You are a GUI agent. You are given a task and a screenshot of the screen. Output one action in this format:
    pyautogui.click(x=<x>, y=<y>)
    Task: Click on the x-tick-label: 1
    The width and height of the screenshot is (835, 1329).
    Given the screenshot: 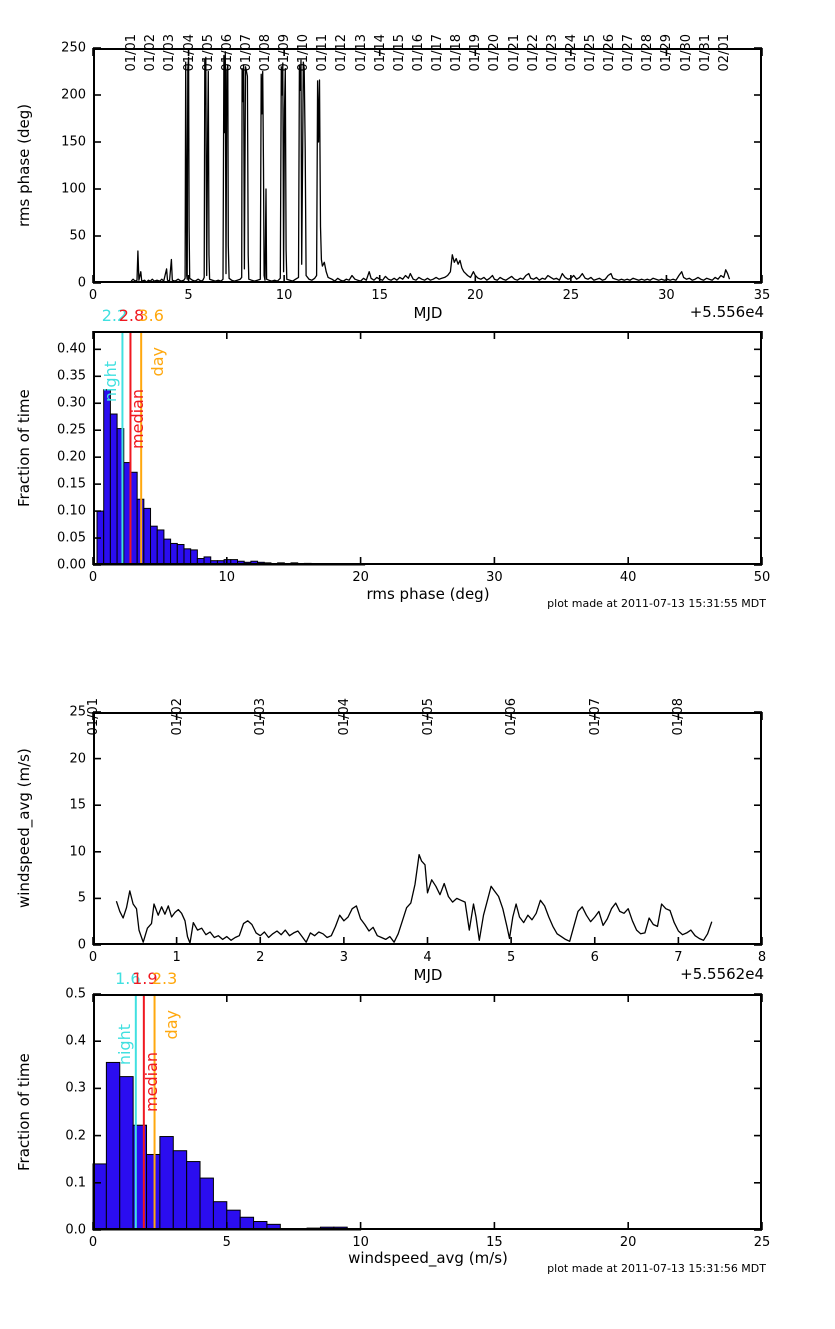 What is the action you would take?
    pyautogui.click(x=176, y=957)
    